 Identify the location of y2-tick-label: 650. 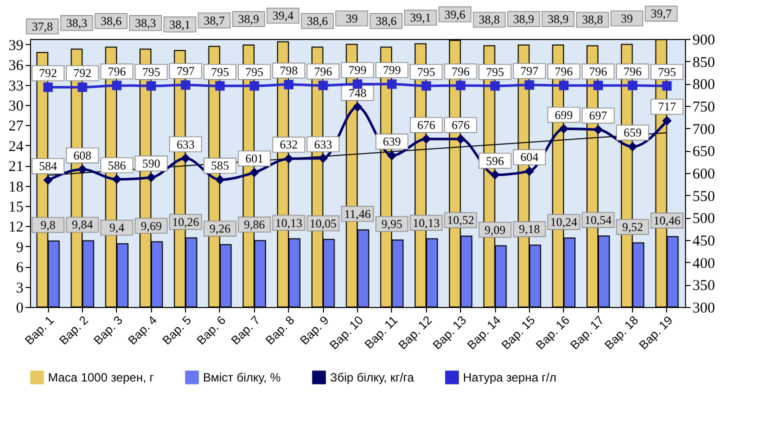
(703, 152).